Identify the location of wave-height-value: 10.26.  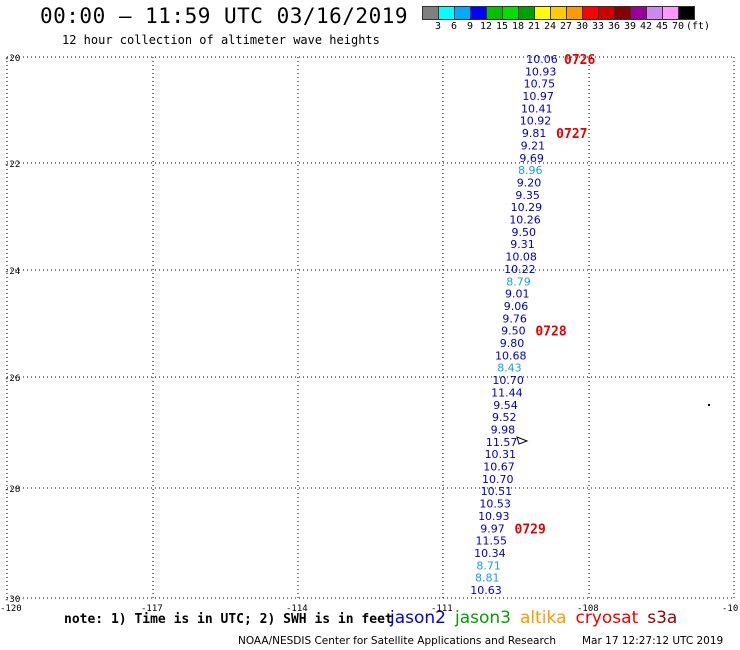
(525, 220).